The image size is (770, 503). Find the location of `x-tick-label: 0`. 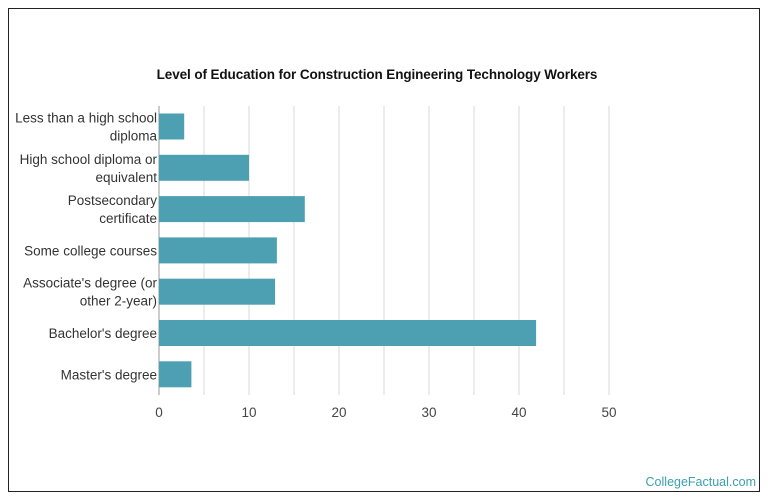

x-tick-label: 0 is located at coordinates (159, 412).